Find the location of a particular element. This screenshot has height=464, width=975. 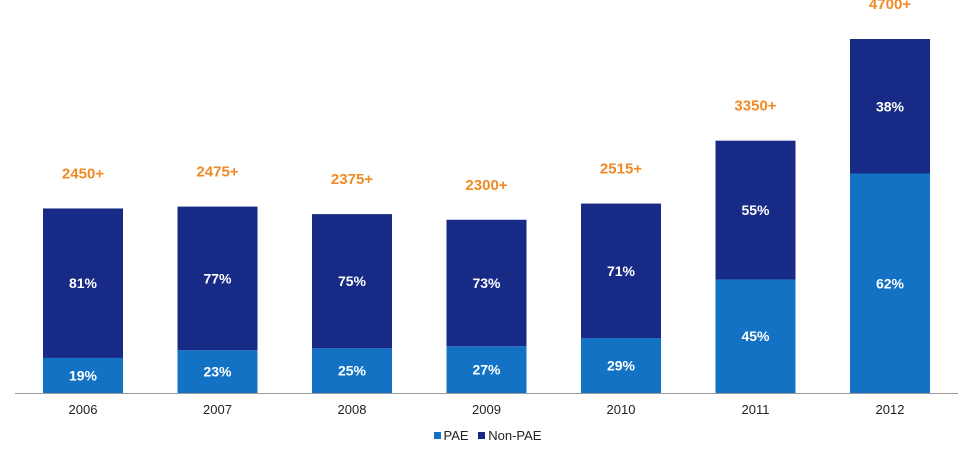

data-label-pae-2006: 19% is located at coordinates (83, 375).